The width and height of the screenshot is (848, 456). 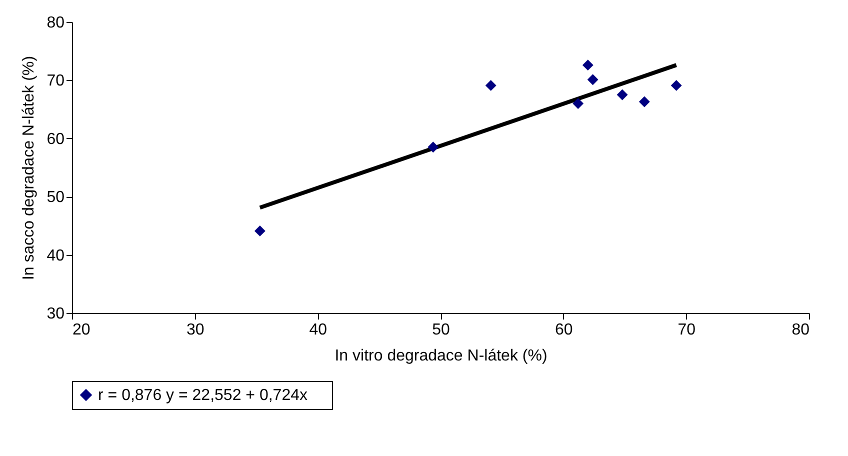 What do you see at coordinates (55, 23) in the screenshot?
I see `y-tick-label: 80` at bounding box center [55, 23].